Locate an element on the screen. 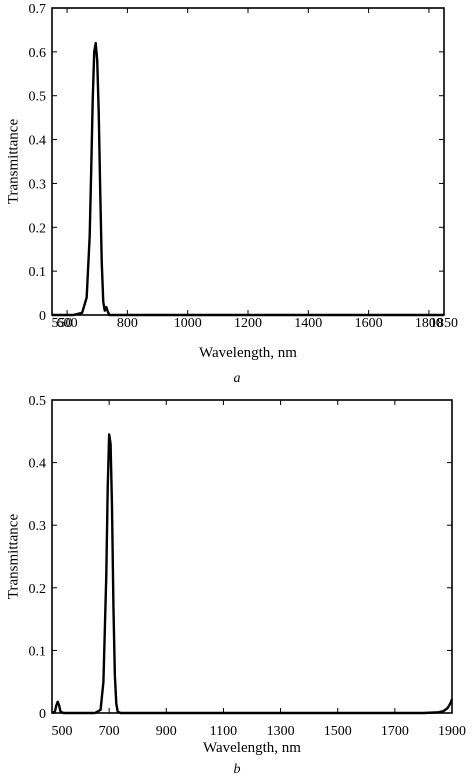 This screenshot has height=779, width=474. x-tick-label: 1400 is located at coordinates (308, 323).